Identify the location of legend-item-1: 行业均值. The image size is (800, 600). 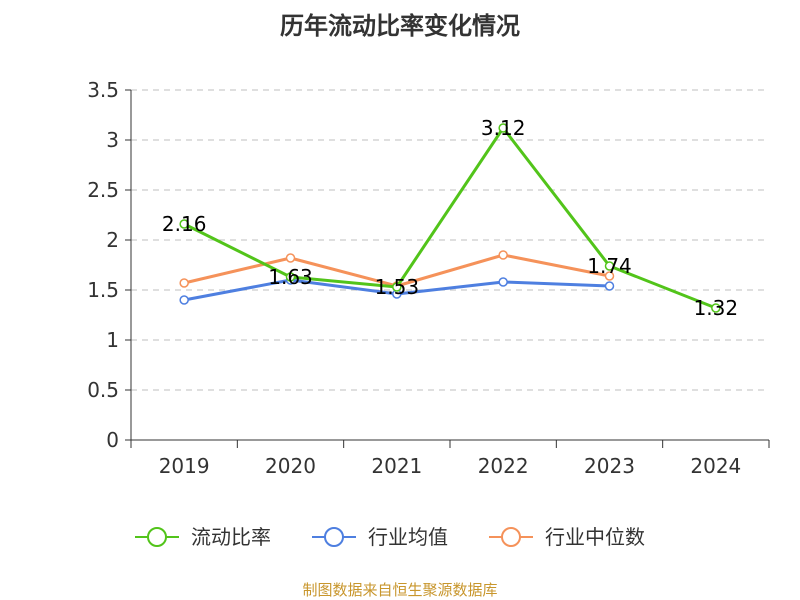
(380, 537).